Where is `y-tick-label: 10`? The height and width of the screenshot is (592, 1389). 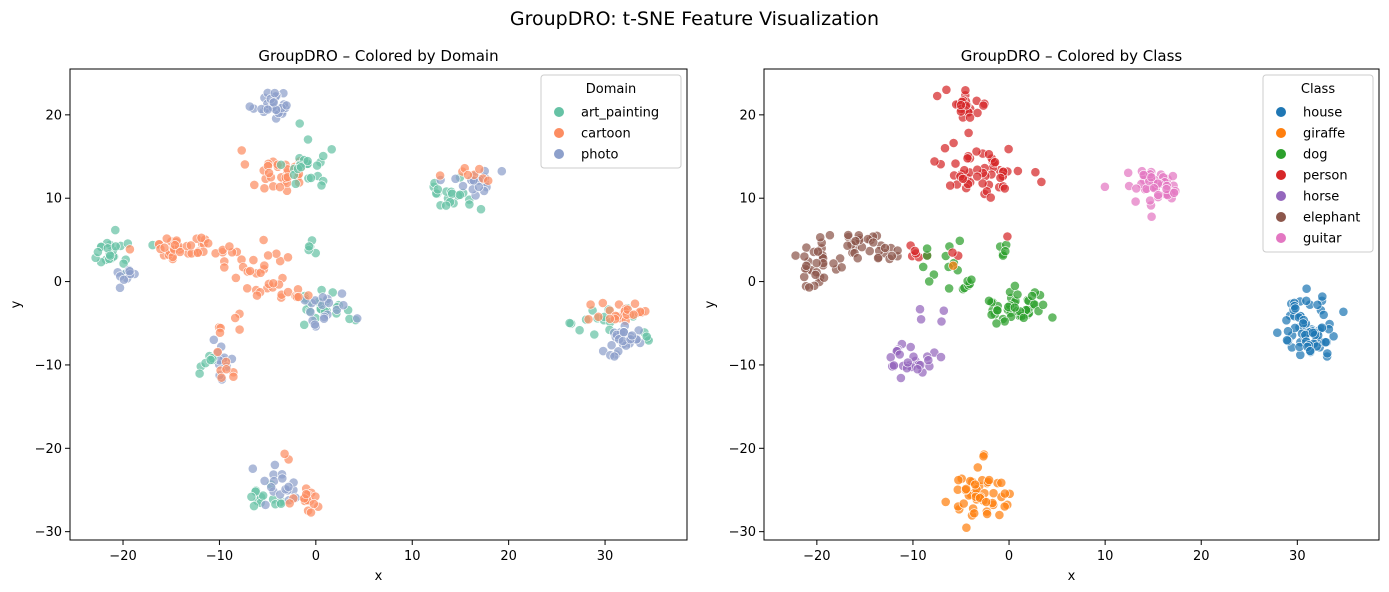
y-tick-label: 10 is located at coordinates (747, 199).